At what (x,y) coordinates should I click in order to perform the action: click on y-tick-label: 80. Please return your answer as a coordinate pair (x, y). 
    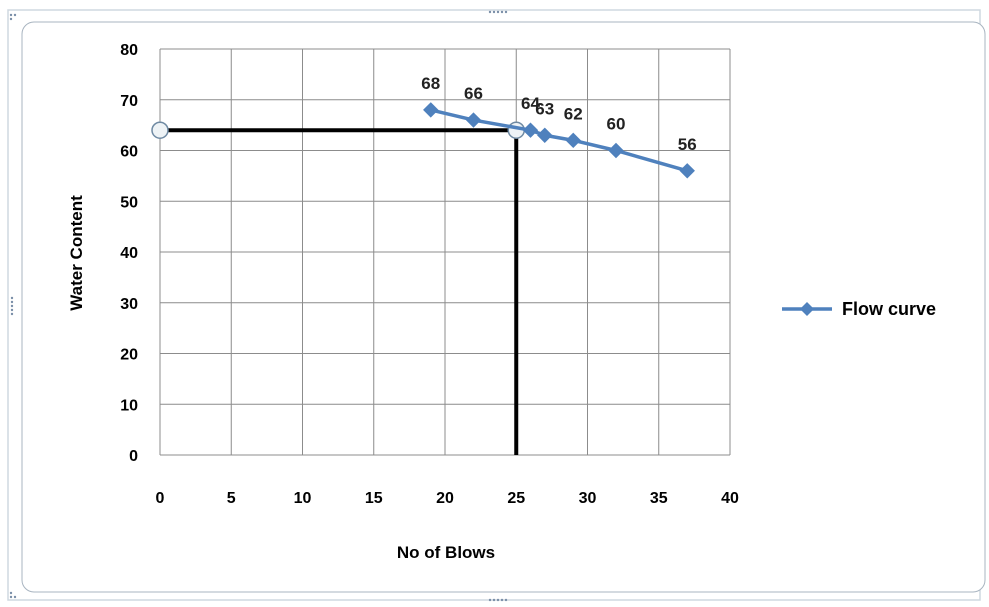
    Looking at the image, I should click on (129, 50).